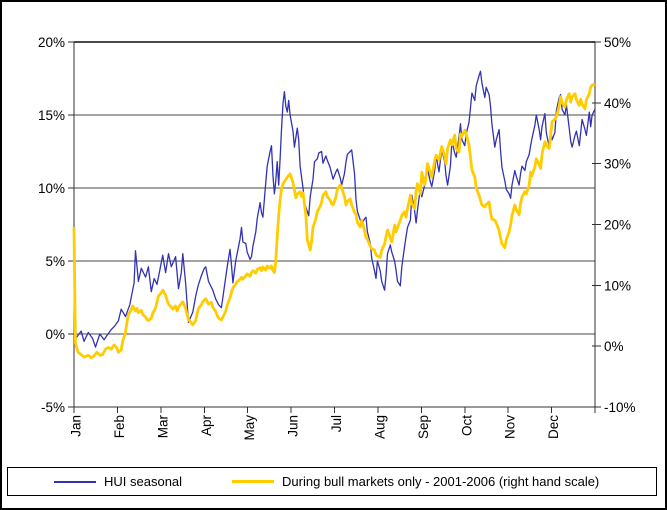 This screenshot has height=510, width=667. What do you see at coordinates (76, 426) in the screenshot?
I see `month-tick-label: Jan` at bounding box center [76, 426].